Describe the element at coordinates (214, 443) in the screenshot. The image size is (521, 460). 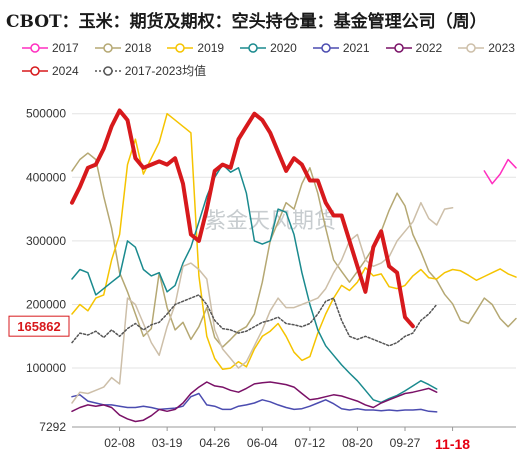
I see `x-tick-label: 04-26` at that location.